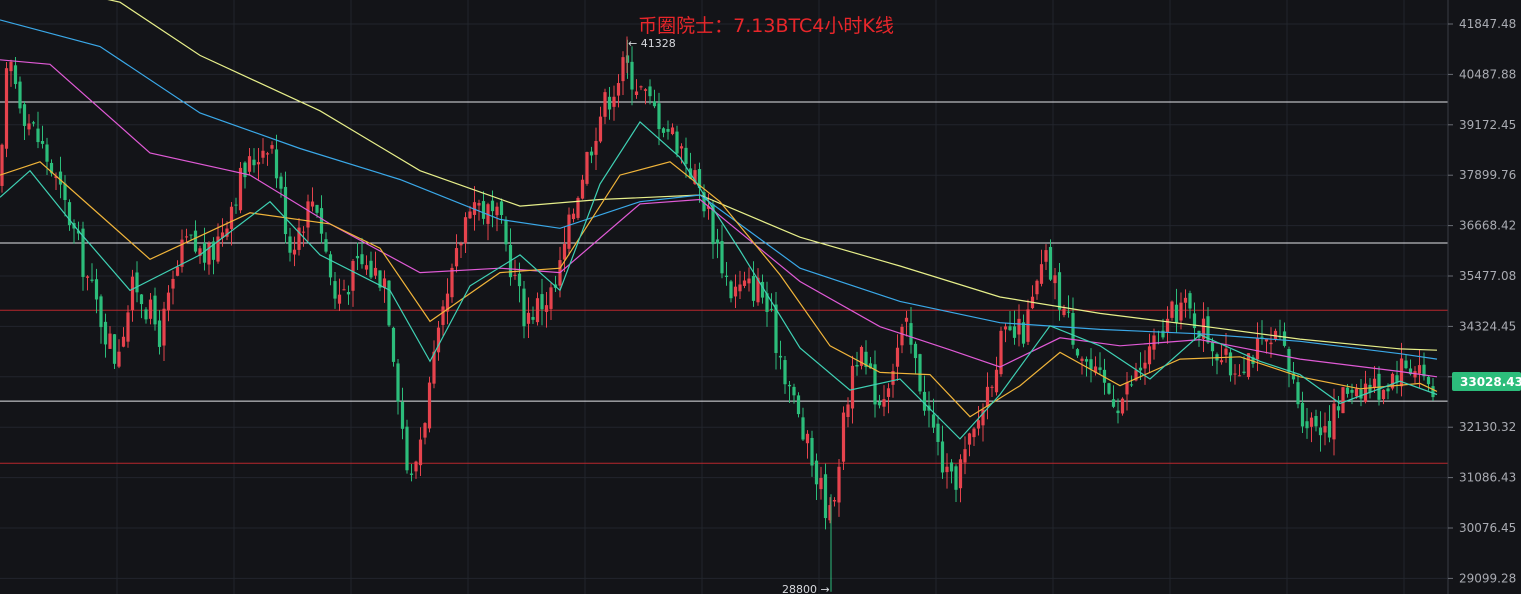 The height and width of the screenshot is (594, 1521). Describe the element at coordinates (1487, 74) in the screenshot. I see `y-tick-label: 40487.88` at that location.